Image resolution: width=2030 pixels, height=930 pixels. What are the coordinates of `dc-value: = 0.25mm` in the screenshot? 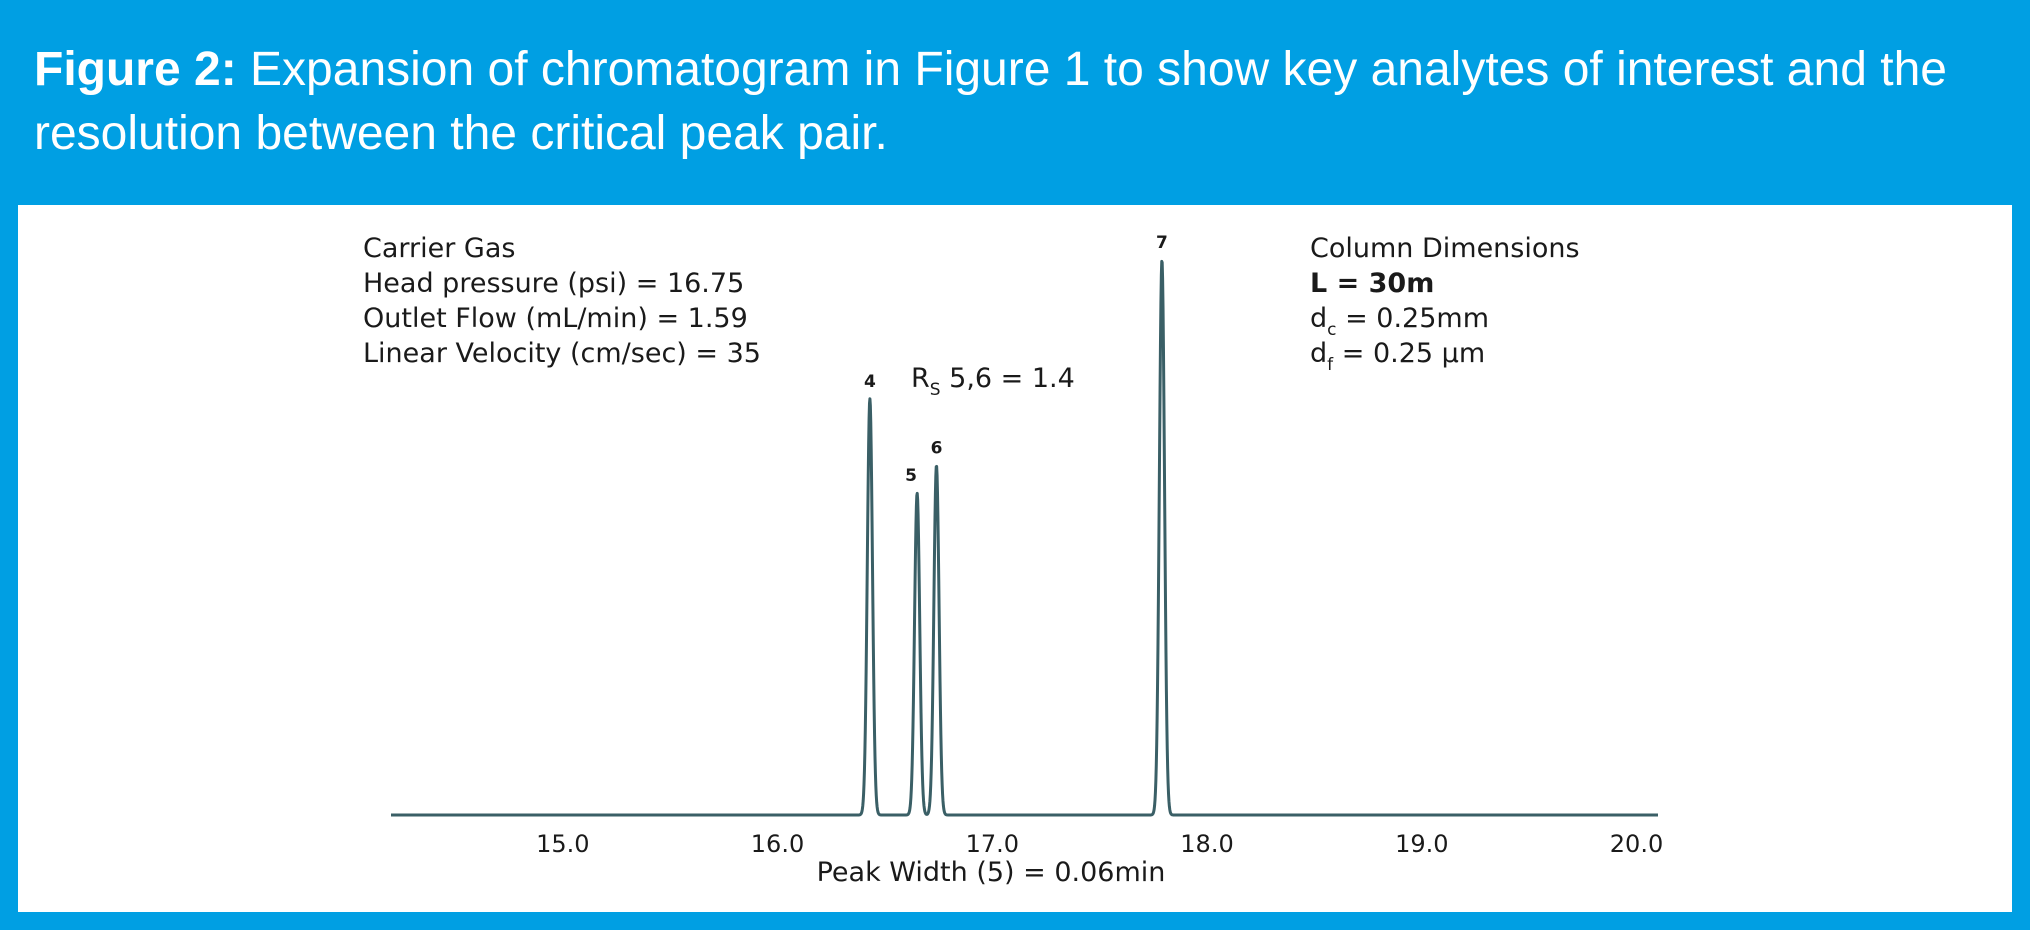 It's located at (1417, 318).